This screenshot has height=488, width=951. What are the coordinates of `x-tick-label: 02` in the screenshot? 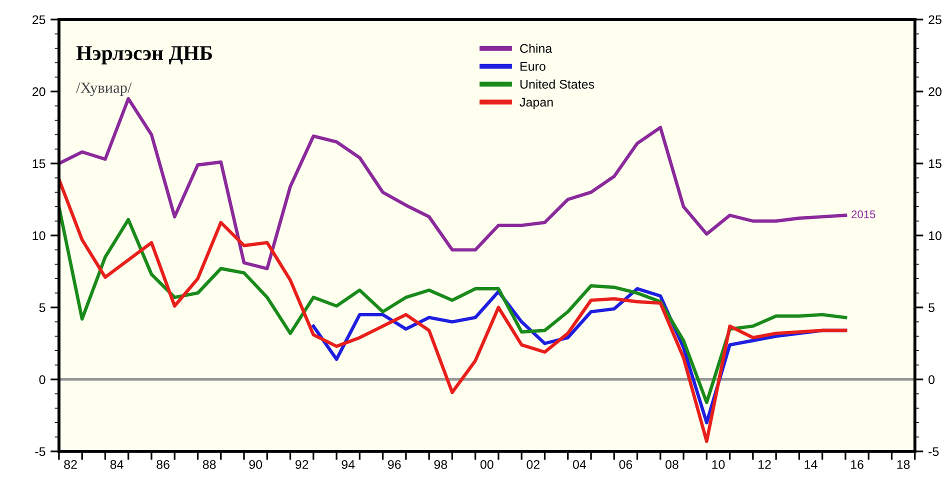 It's located at (533, 464).